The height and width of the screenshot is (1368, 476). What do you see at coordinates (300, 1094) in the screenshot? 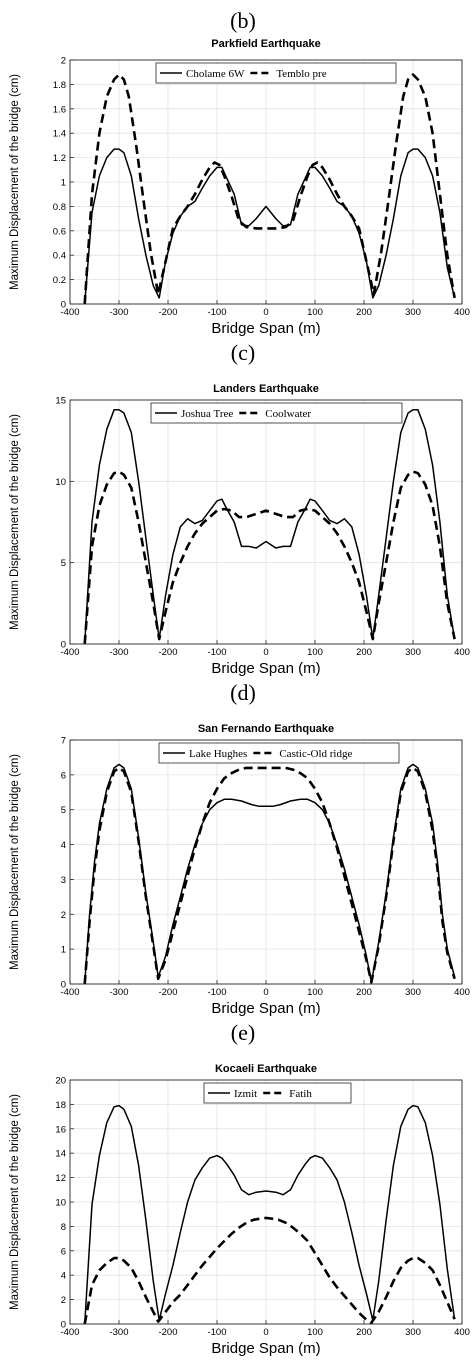
I see `legend-label-2: Fatih` at bounding box center [300, 1094].